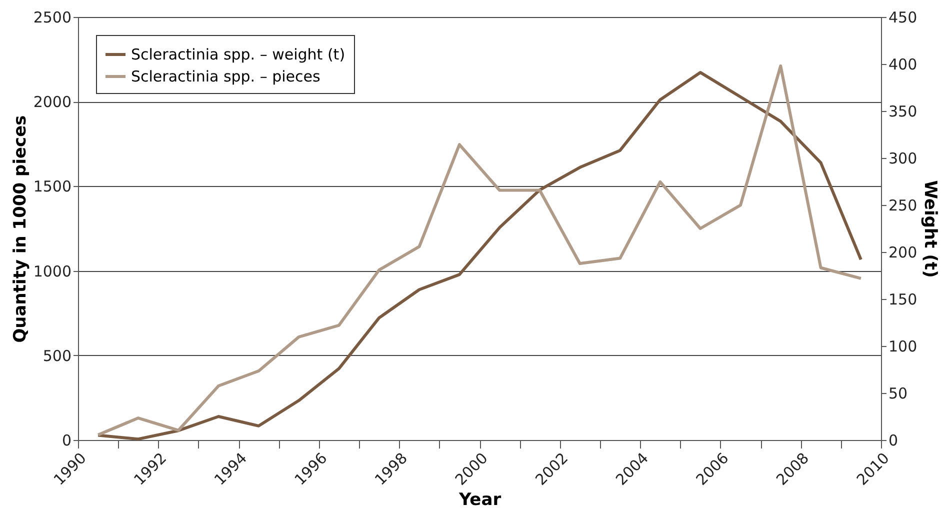 This screenshot has height=518, width=949. I want to click on y2-tick-label: 0, so click(893, 441).